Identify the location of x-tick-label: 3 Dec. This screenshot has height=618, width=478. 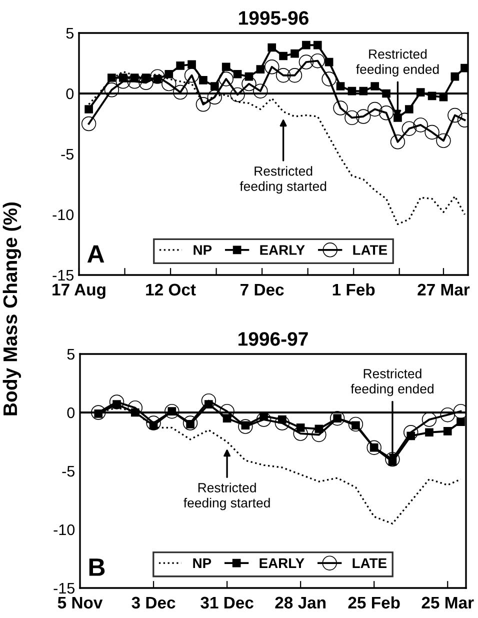
(154, 602).